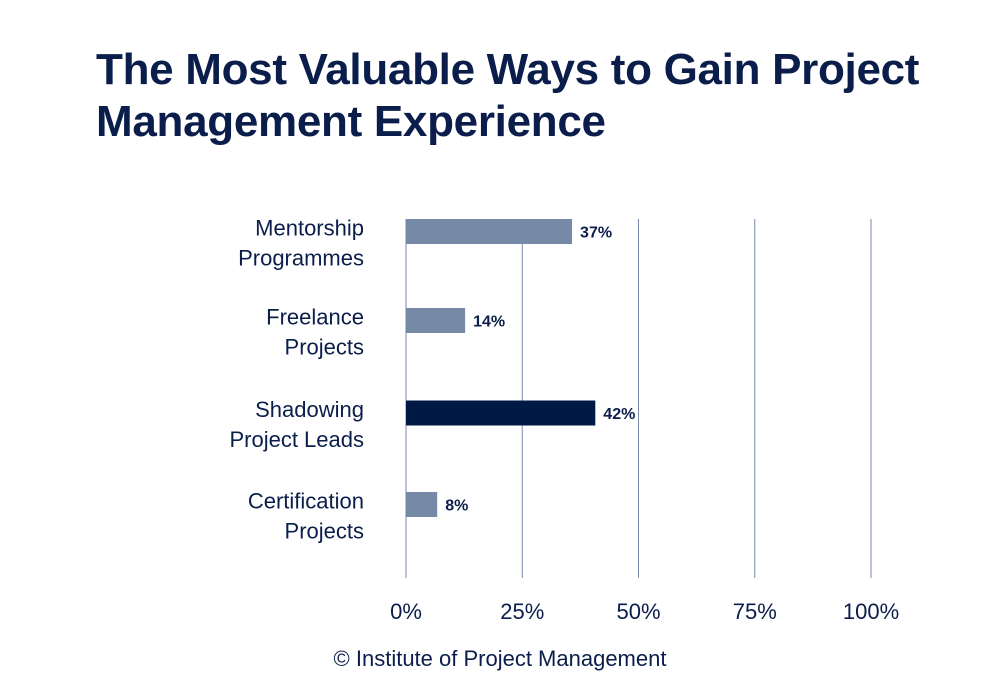  I want to click on category-label: Certification, so click(306, 501).